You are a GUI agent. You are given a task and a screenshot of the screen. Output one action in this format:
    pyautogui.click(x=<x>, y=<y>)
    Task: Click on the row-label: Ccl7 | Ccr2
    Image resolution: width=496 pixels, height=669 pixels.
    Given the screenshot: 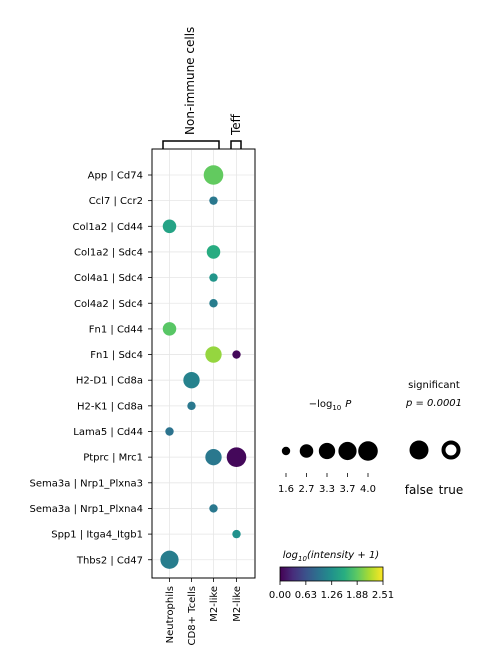 What is the action you would take?
    pyautogui.click(x=116, y=201)
    